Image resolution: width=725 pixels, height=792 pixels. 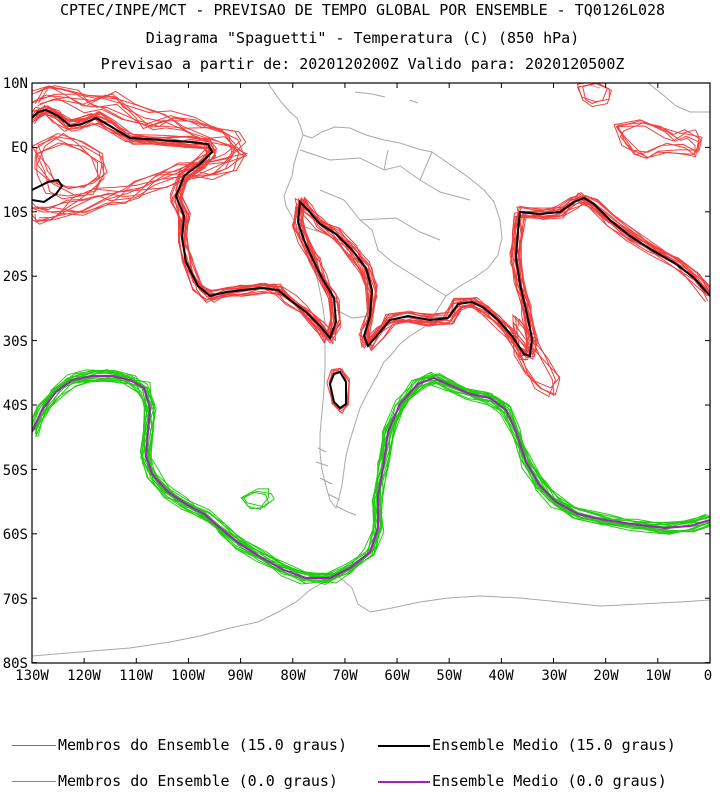 What do you see at coordinates (549, 781) in the screenshot?
I see `legend-label-mean-0: Ensemble Medio (0.0 graus)` at bounding box center [549, 781].